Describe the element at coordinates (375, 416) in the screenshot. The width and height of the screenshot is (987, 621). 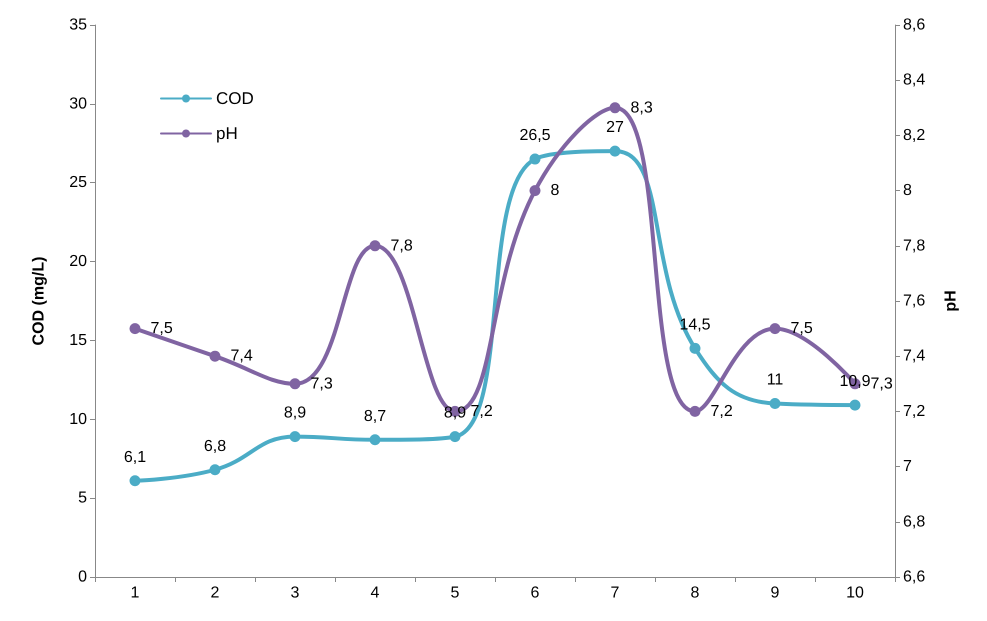
I see `data-label: 8,7` at that location.